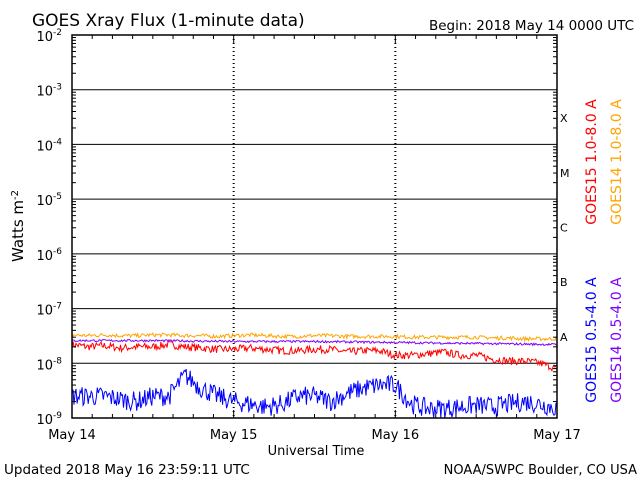 The image size is (640, 480). I want to click on begin-label: Begin: 2018 May 14 0000 UTC, so click(531, 26).